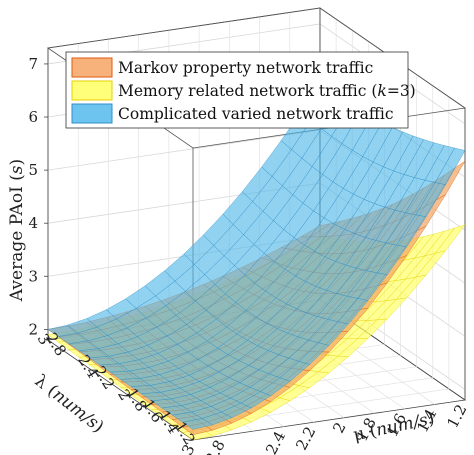  I want to click on legend-swatch-markov, so click(92, 67).